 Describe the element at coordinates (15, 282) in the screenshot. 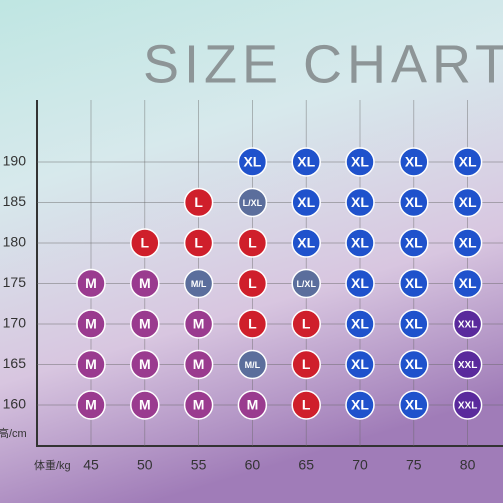

I see `y-tick-label: 175` at that location.